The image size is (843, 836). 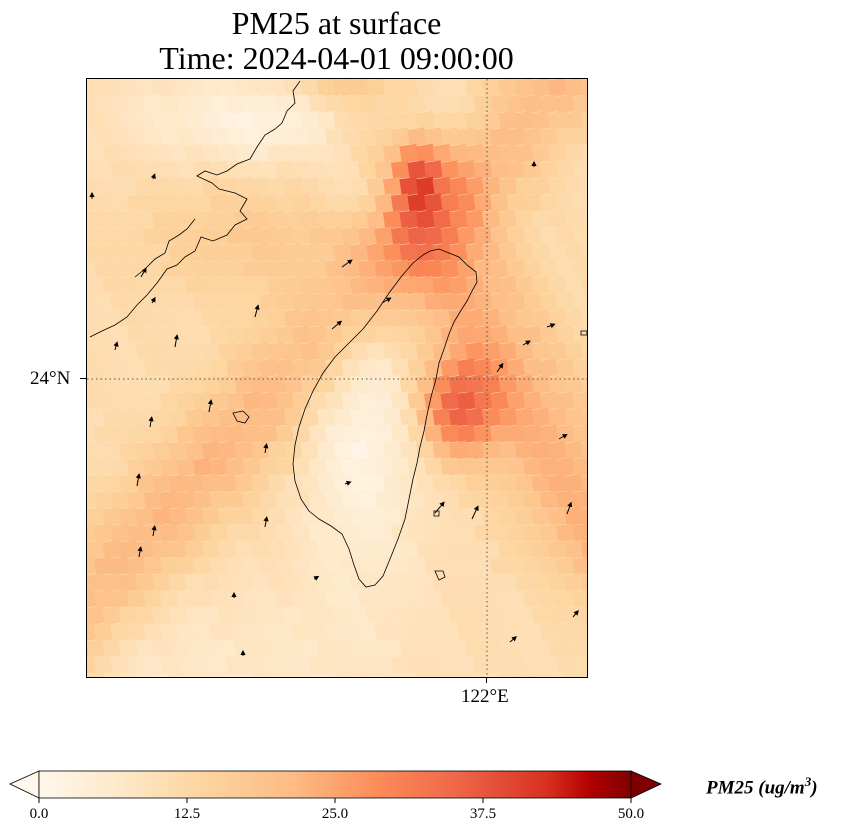 What do you see at coordinates (335, 784) in the screenshot?
I see `colorbar-gradient` at bounding box center [335, 784].